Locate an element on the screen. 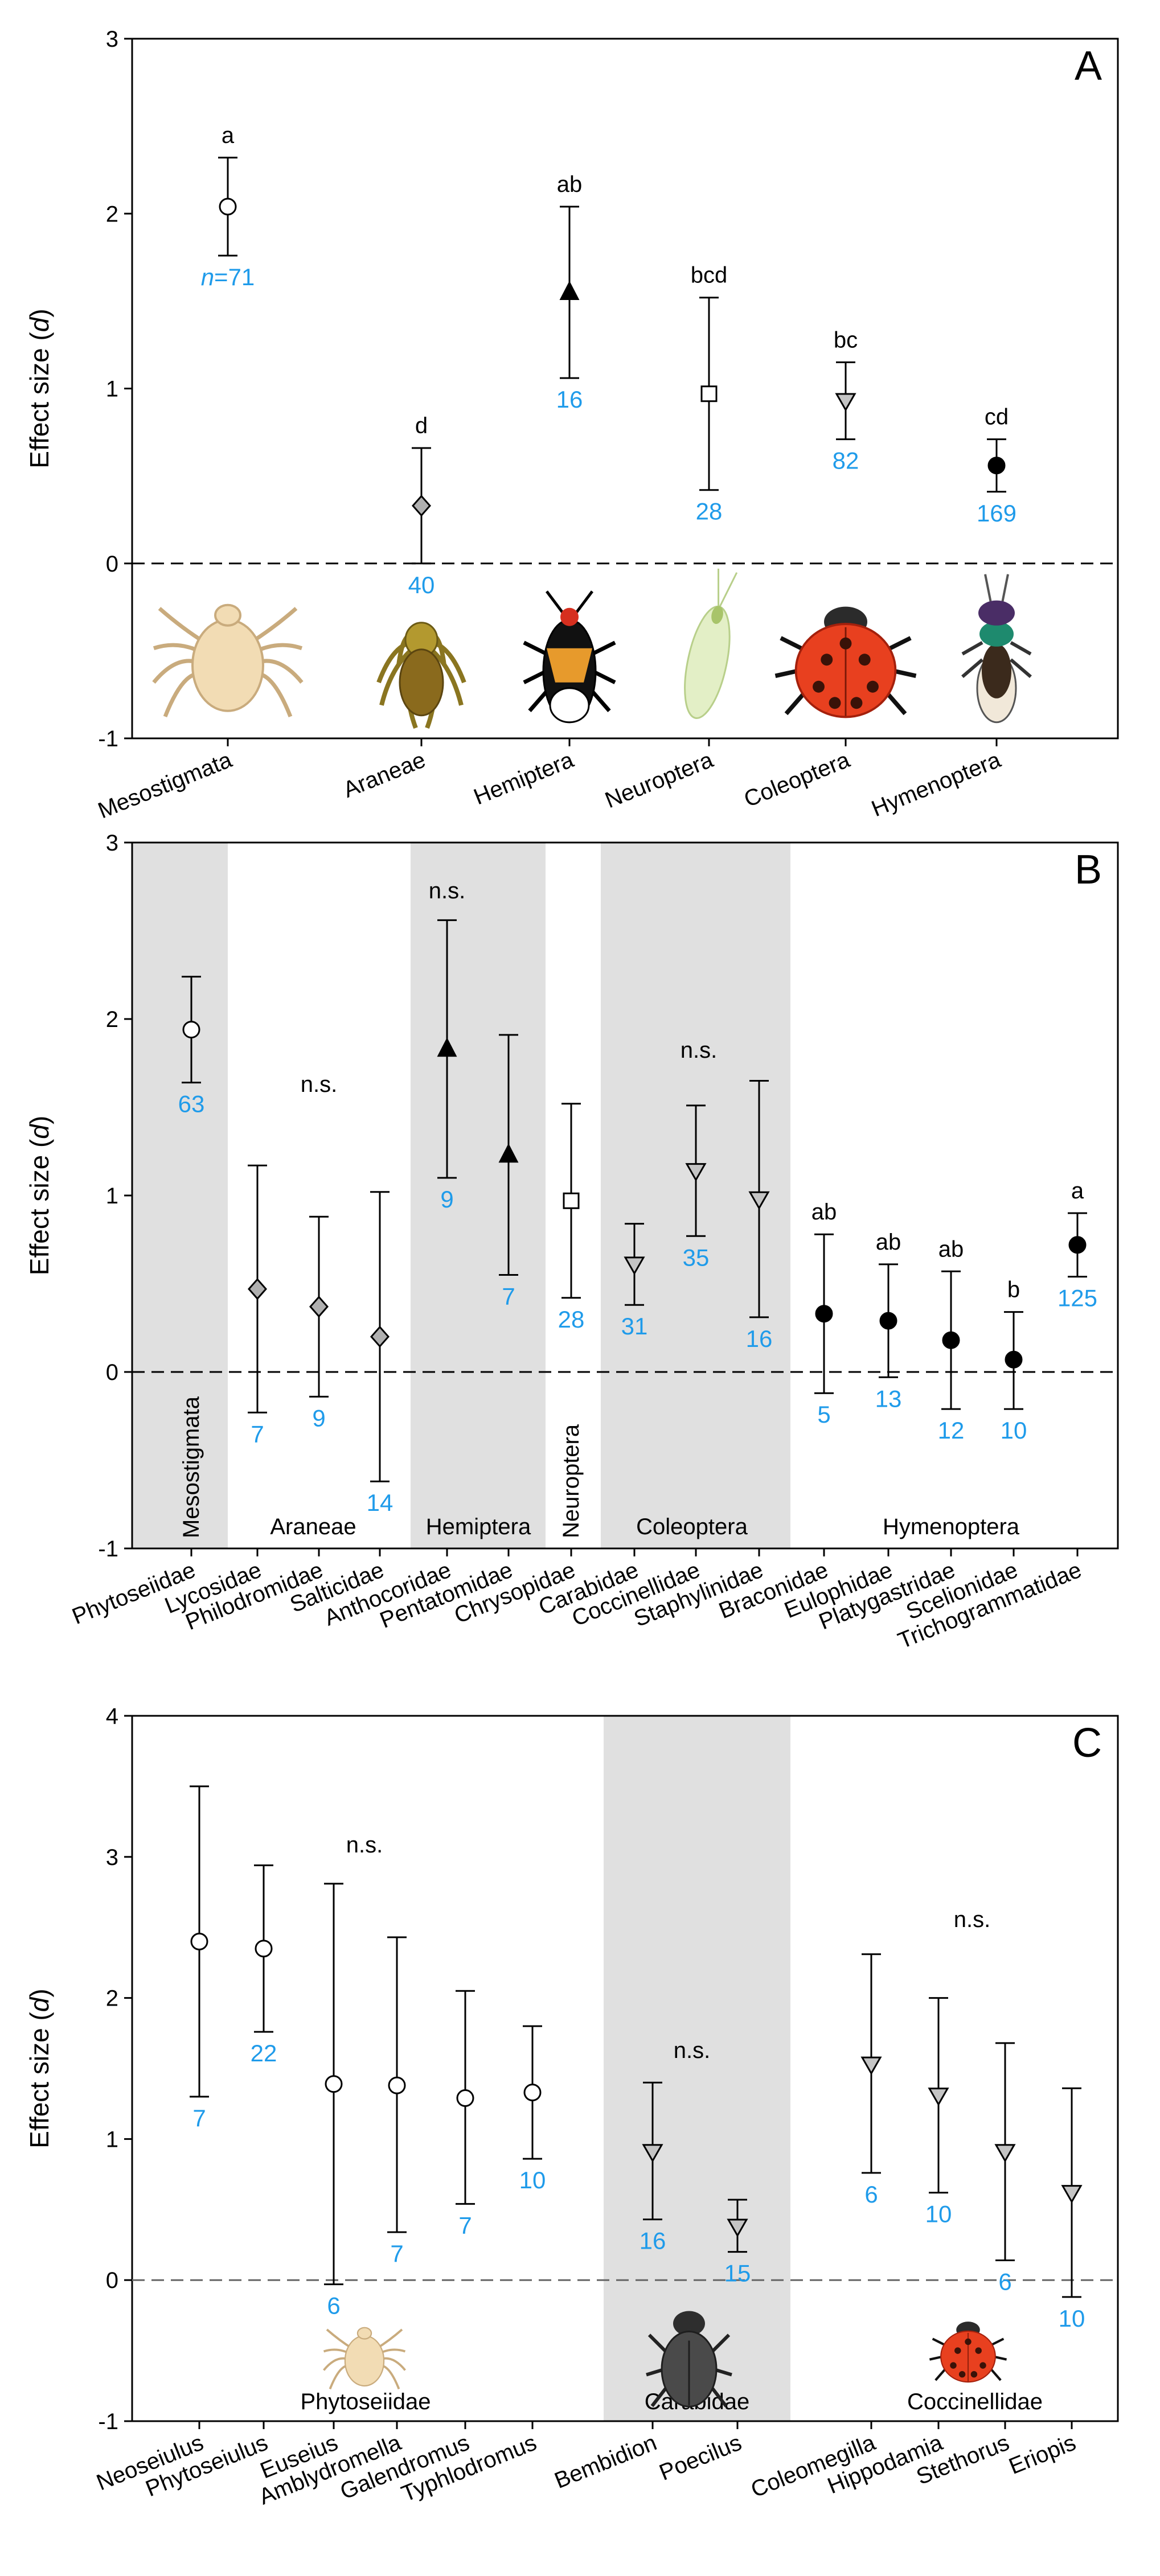  wasp-abdomen is located at coordinates (996, 671).